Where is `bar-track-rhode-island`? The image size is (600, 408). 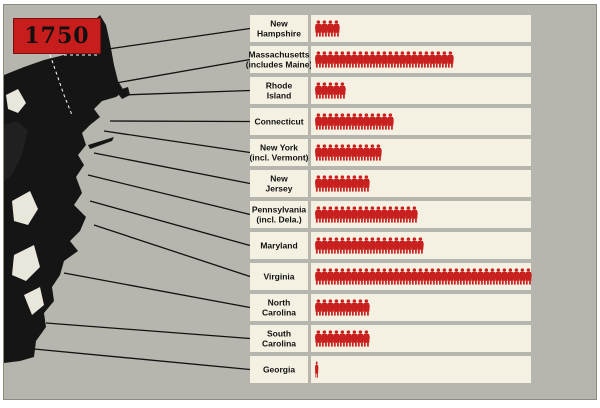 bar-track-rhode-island is located at coordinates (421, 90).